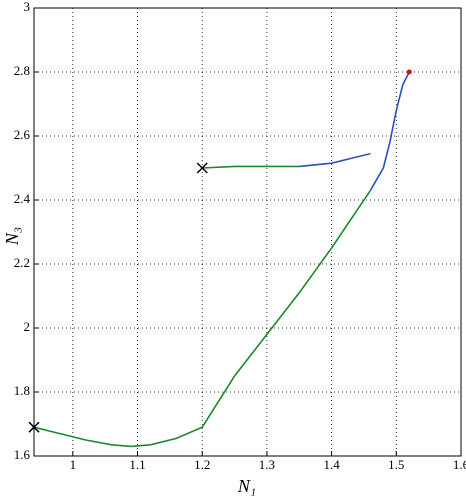 The height and width of the screenshot is (500, 466). Describe the element at coordinates (27, 7) in the screenshot. I see `y-tick-label: 3` at that location.